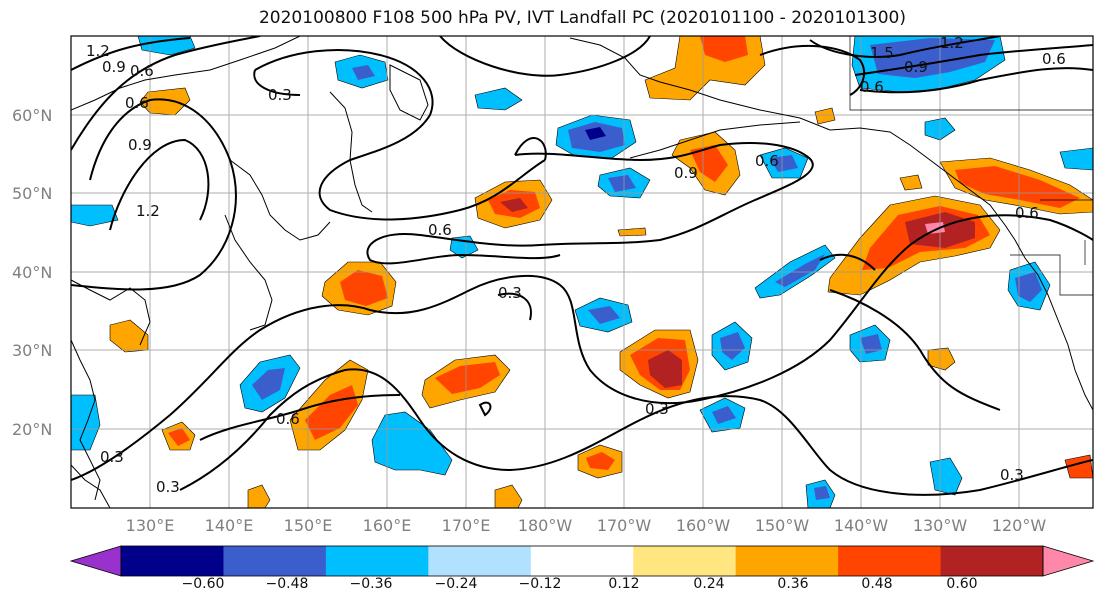 The image size is (1105, 601). What do you see at coordinates (32, 193) in the screenshot?
I see `lat-label: 50°N` at bounding box center [32, 193].